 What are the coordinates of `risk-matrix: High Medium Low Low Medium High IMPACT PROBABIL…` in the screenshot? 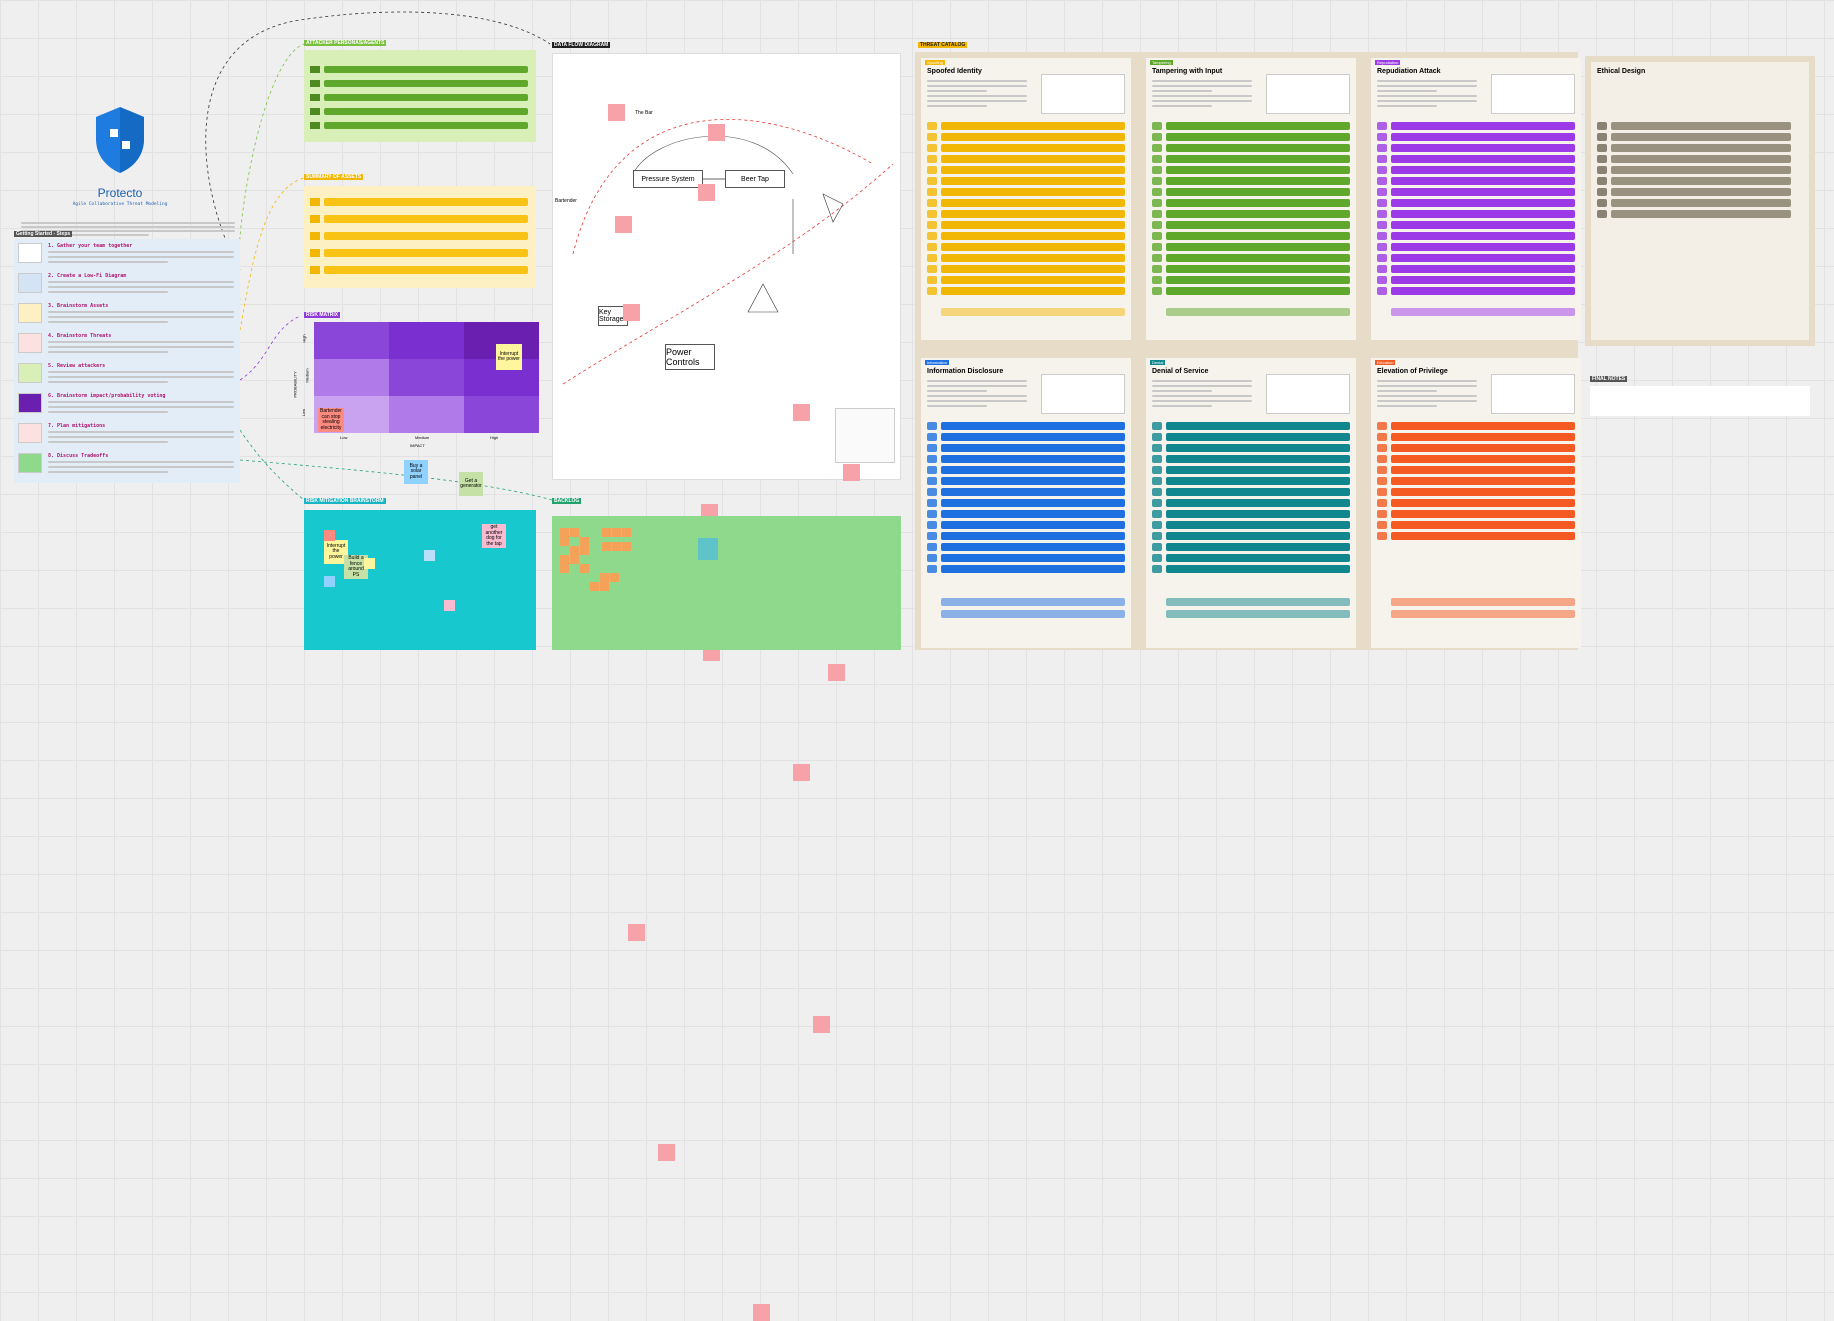 It's located at (416, 387).